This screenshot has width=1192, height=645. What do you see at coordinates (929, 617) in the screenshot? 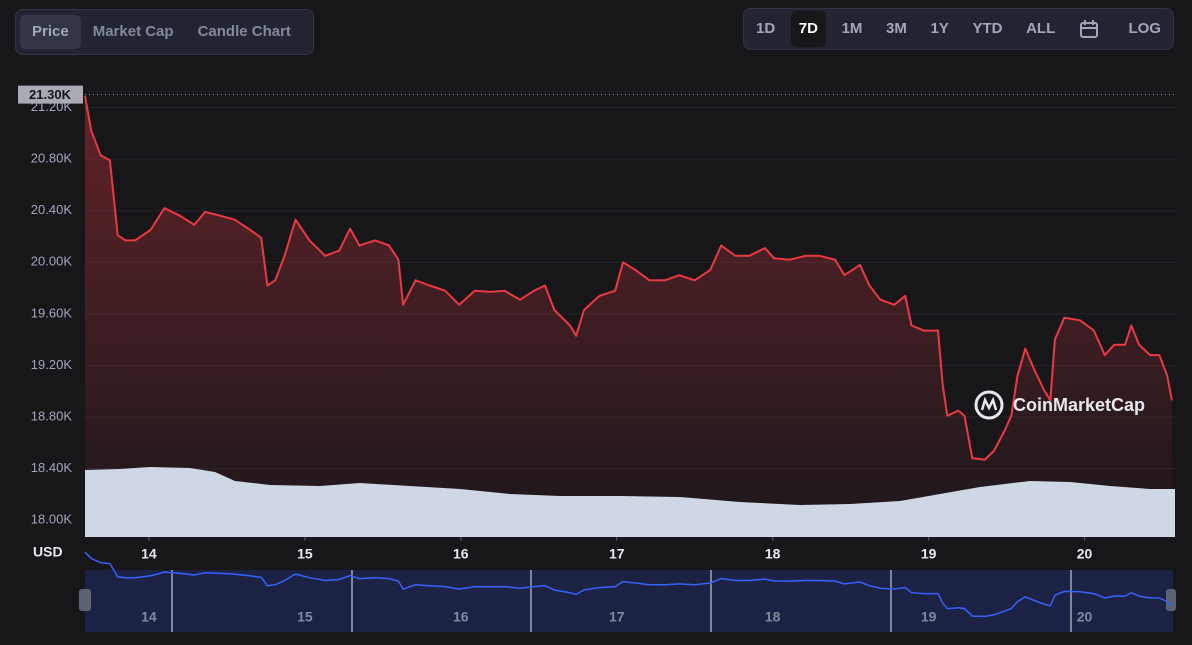
I see `navigator-tick-label: 19` at bounding box center [929, 617].